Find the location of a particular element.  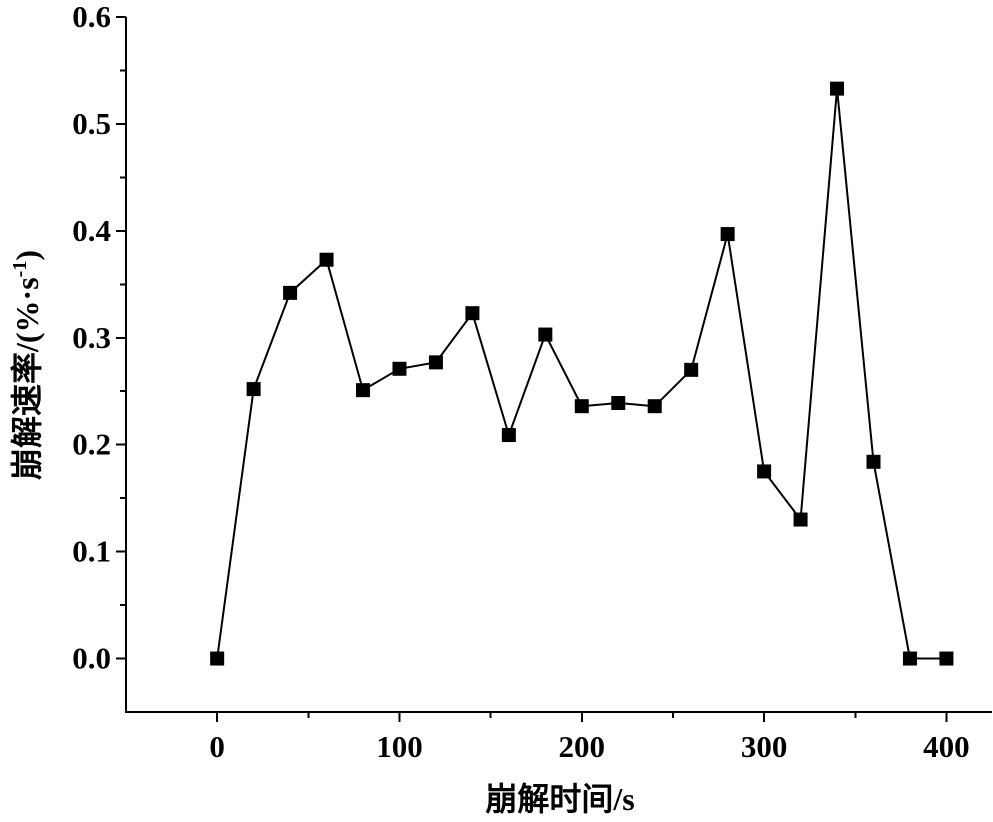

x-axis-label: 崩解时间/s is located at coordinates (559, 799).